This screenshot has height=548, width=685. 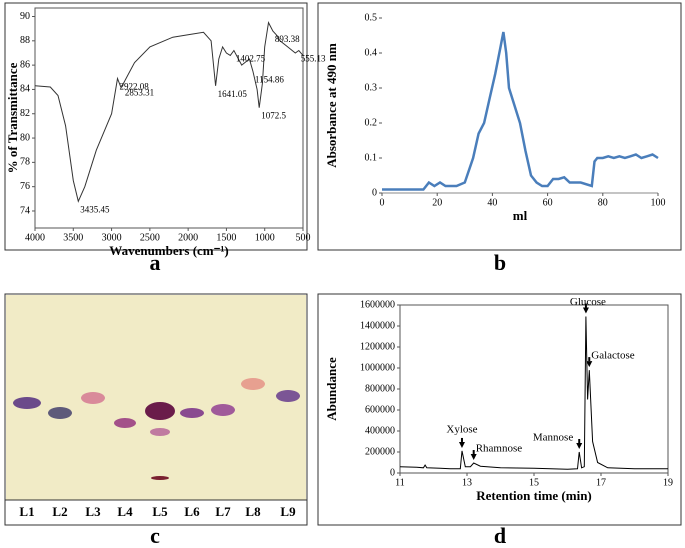 I want to click on y-tick-label: 78, so click(x=25, y=162).